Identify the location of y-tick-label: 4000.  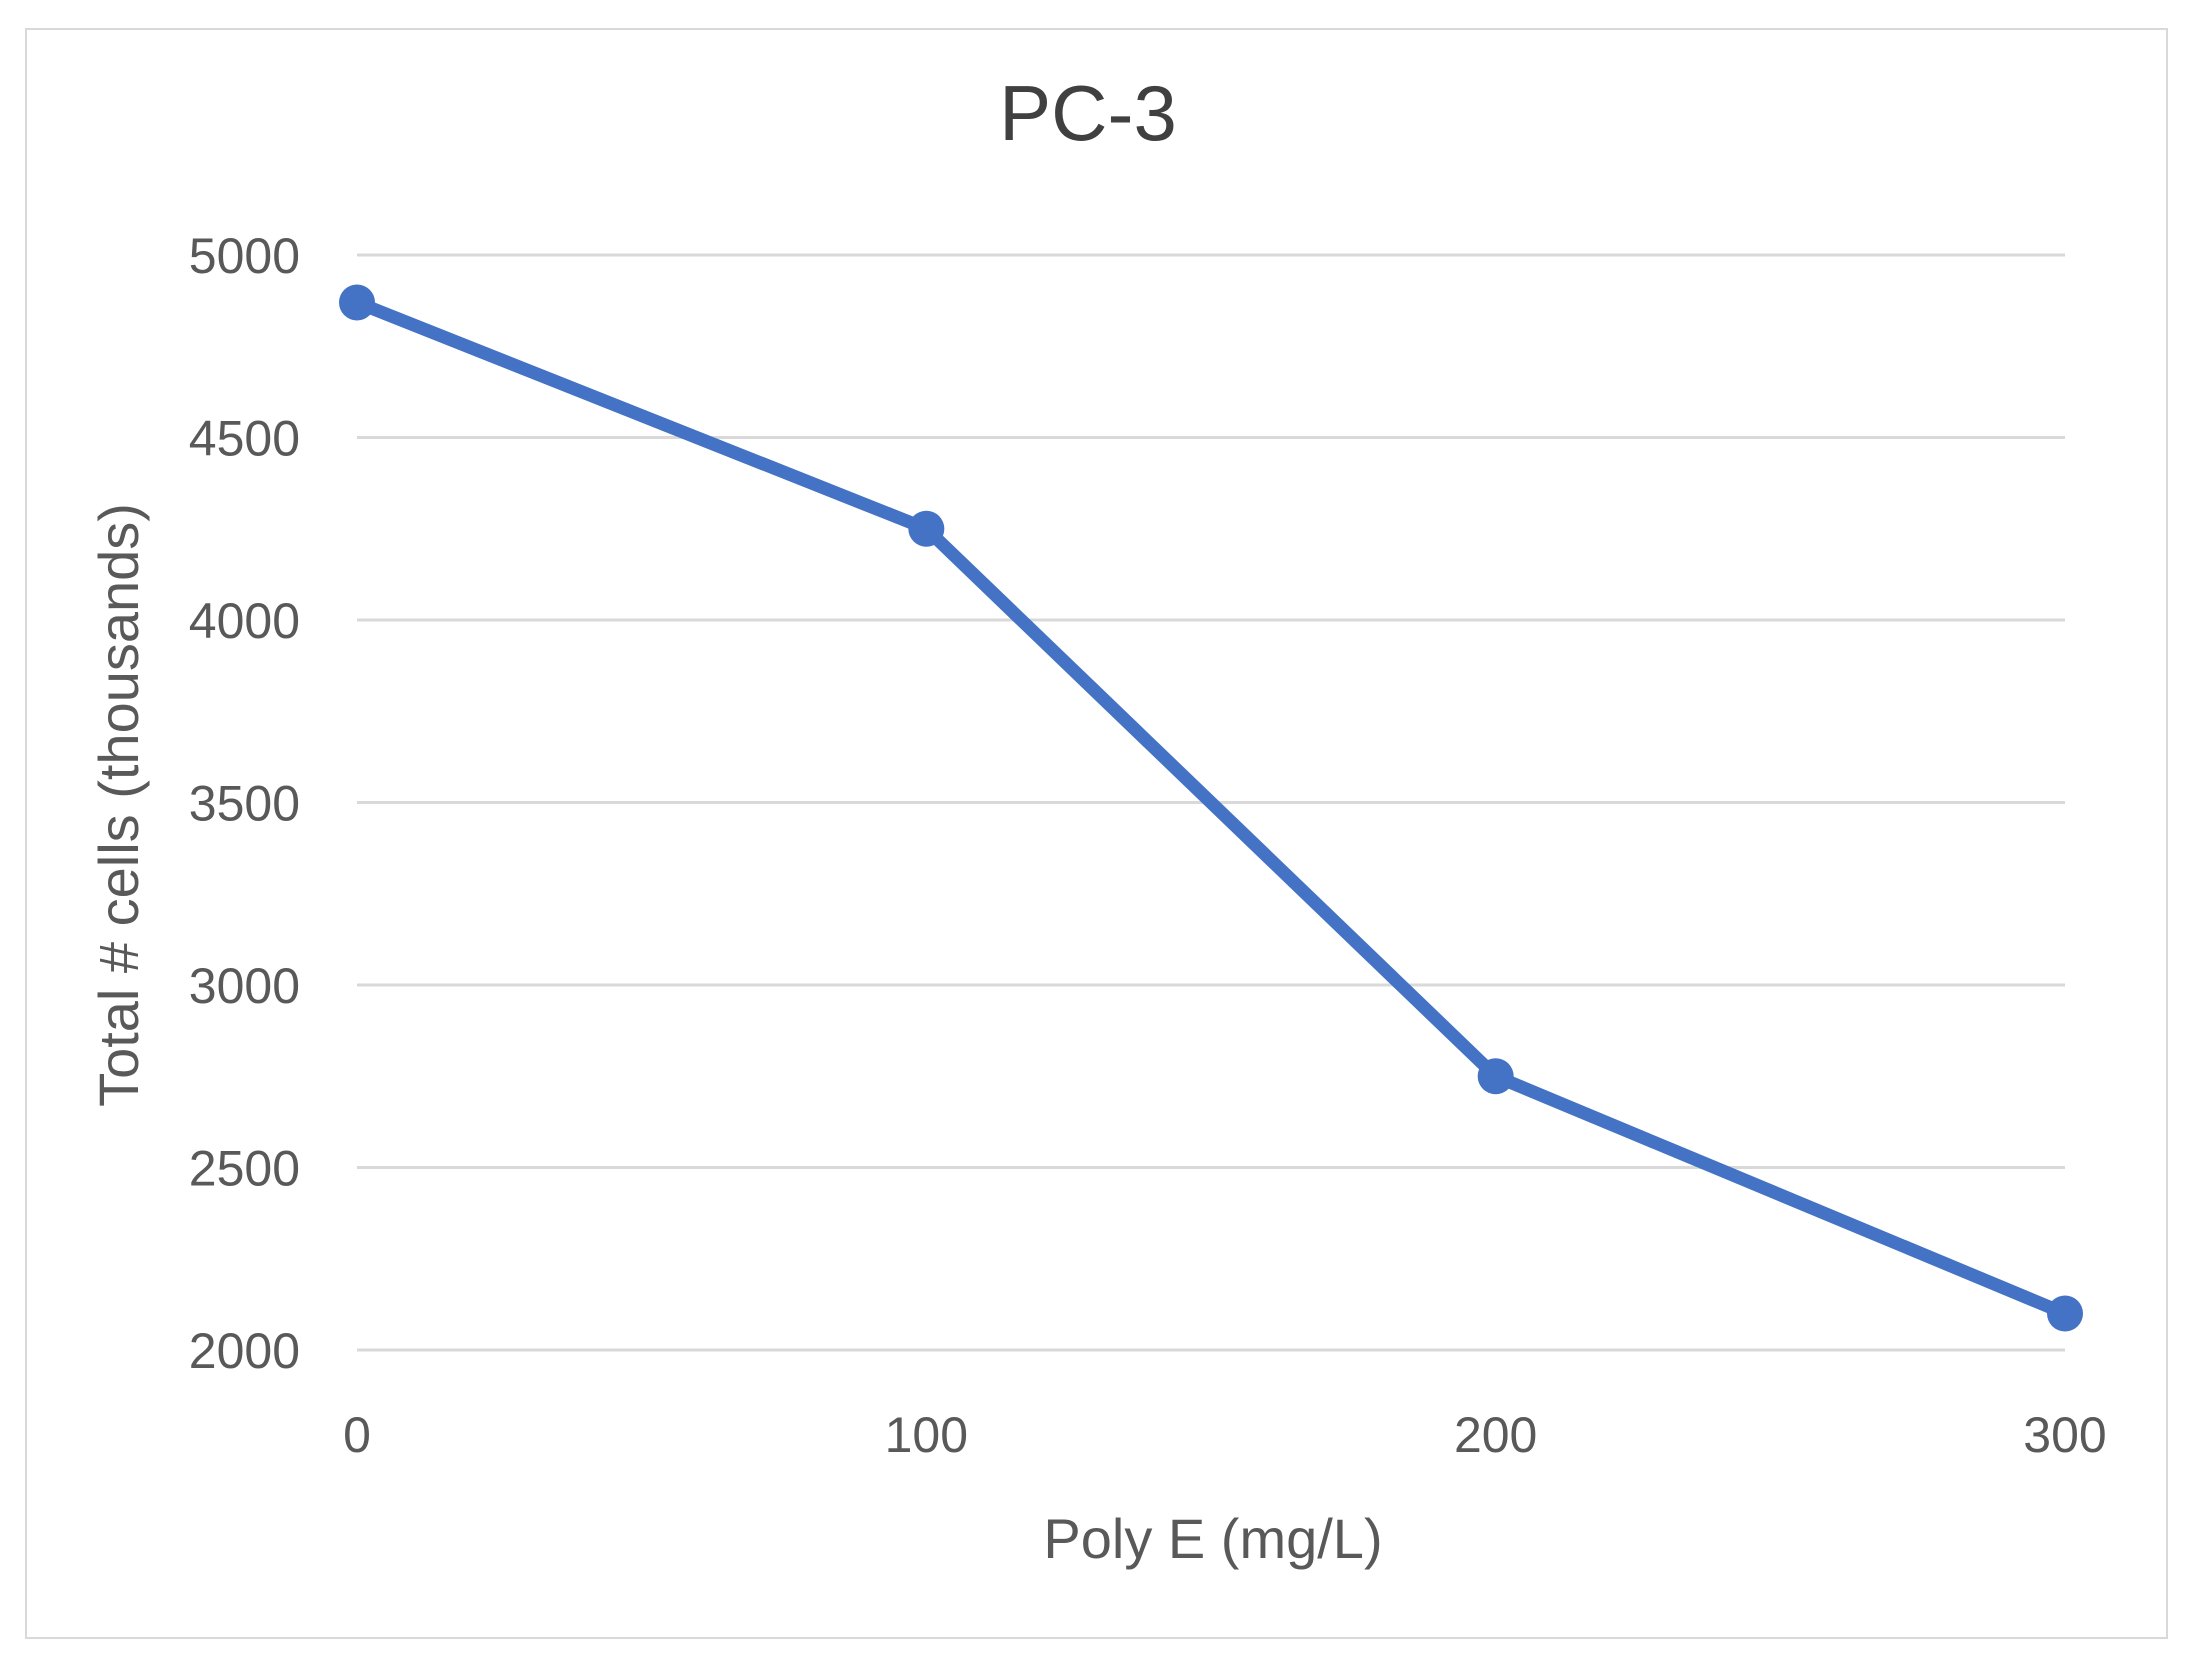
(244, 621).